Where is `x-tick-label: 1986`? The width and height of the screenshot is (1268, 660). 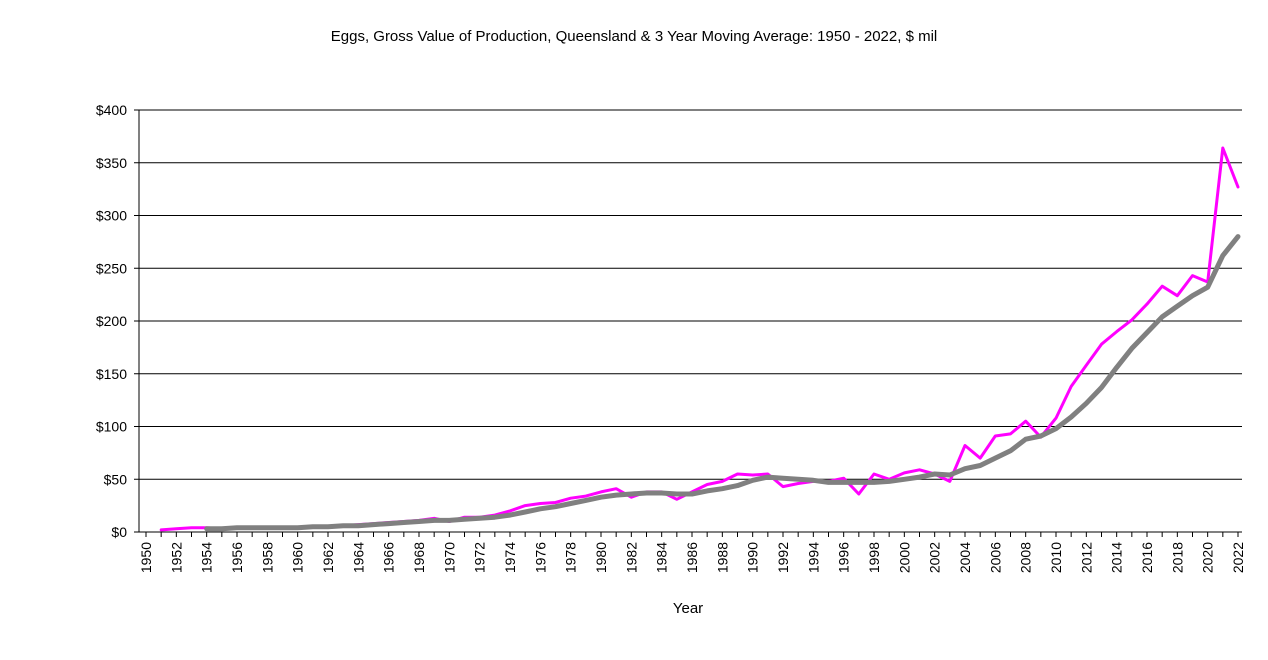 x-tick-label: 1986 is located at coordinates (692, 557).